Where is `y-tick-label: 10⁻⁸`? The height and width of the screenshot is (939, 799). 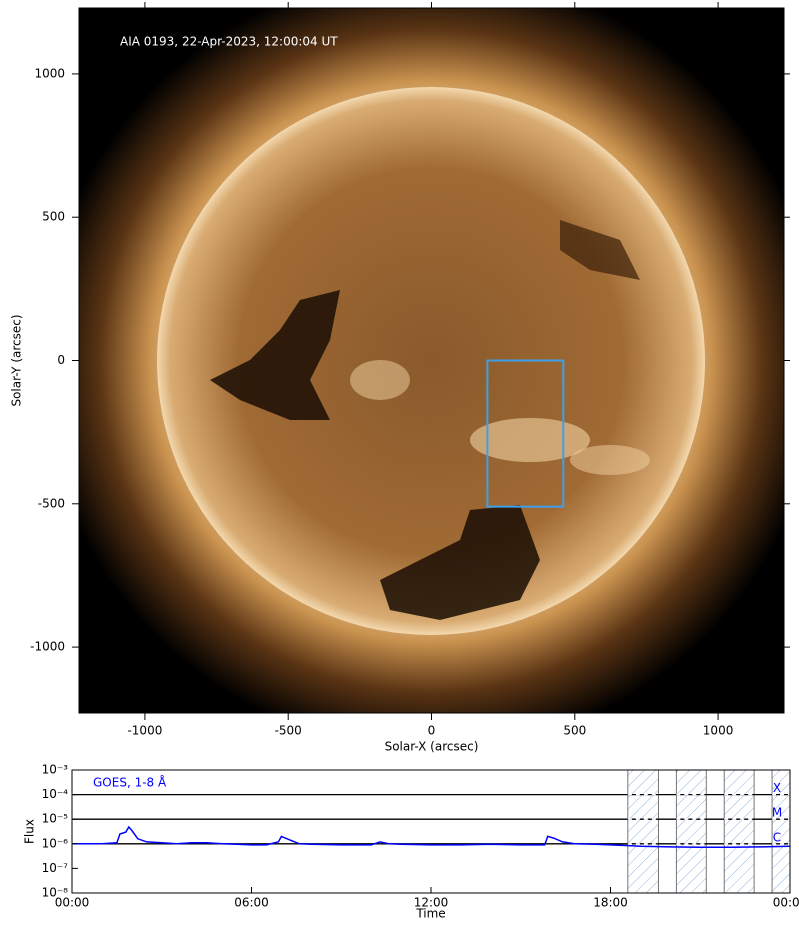 y-tick-label: 10⁻⁸ is located at coordinates (55, 893).